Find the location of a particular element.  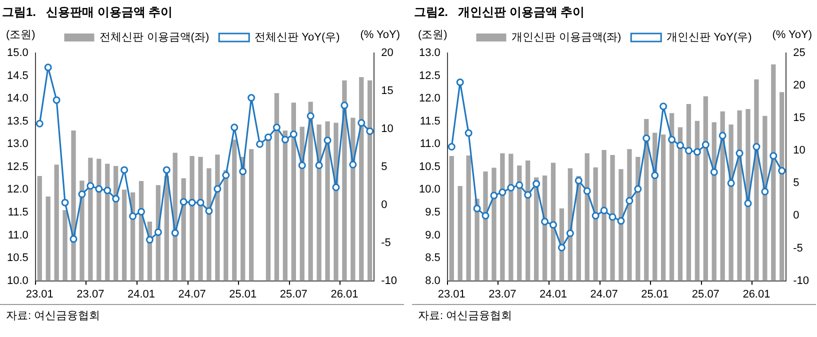

y-tick-label: 11.5 is located at coordinates (18, 212).